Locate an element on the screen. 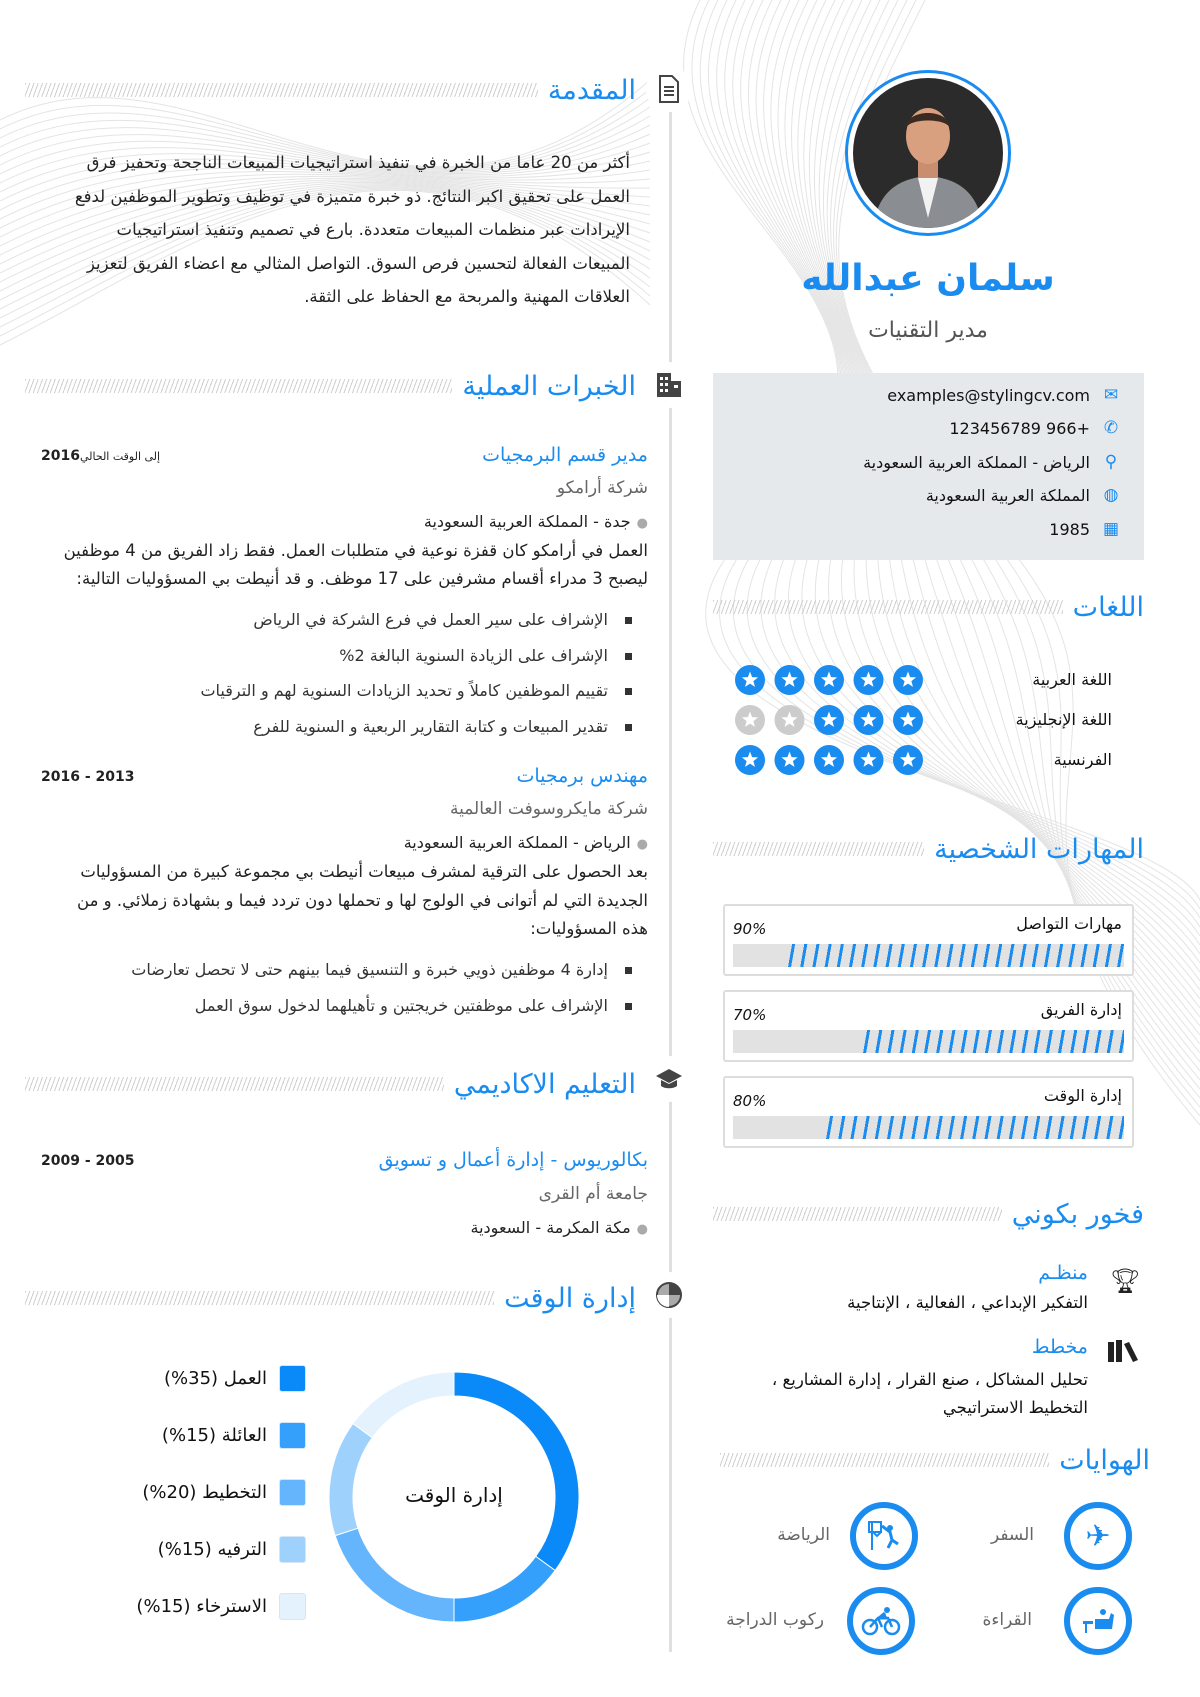  phone-icon: ✆ is located at coordinates (1111, 428).